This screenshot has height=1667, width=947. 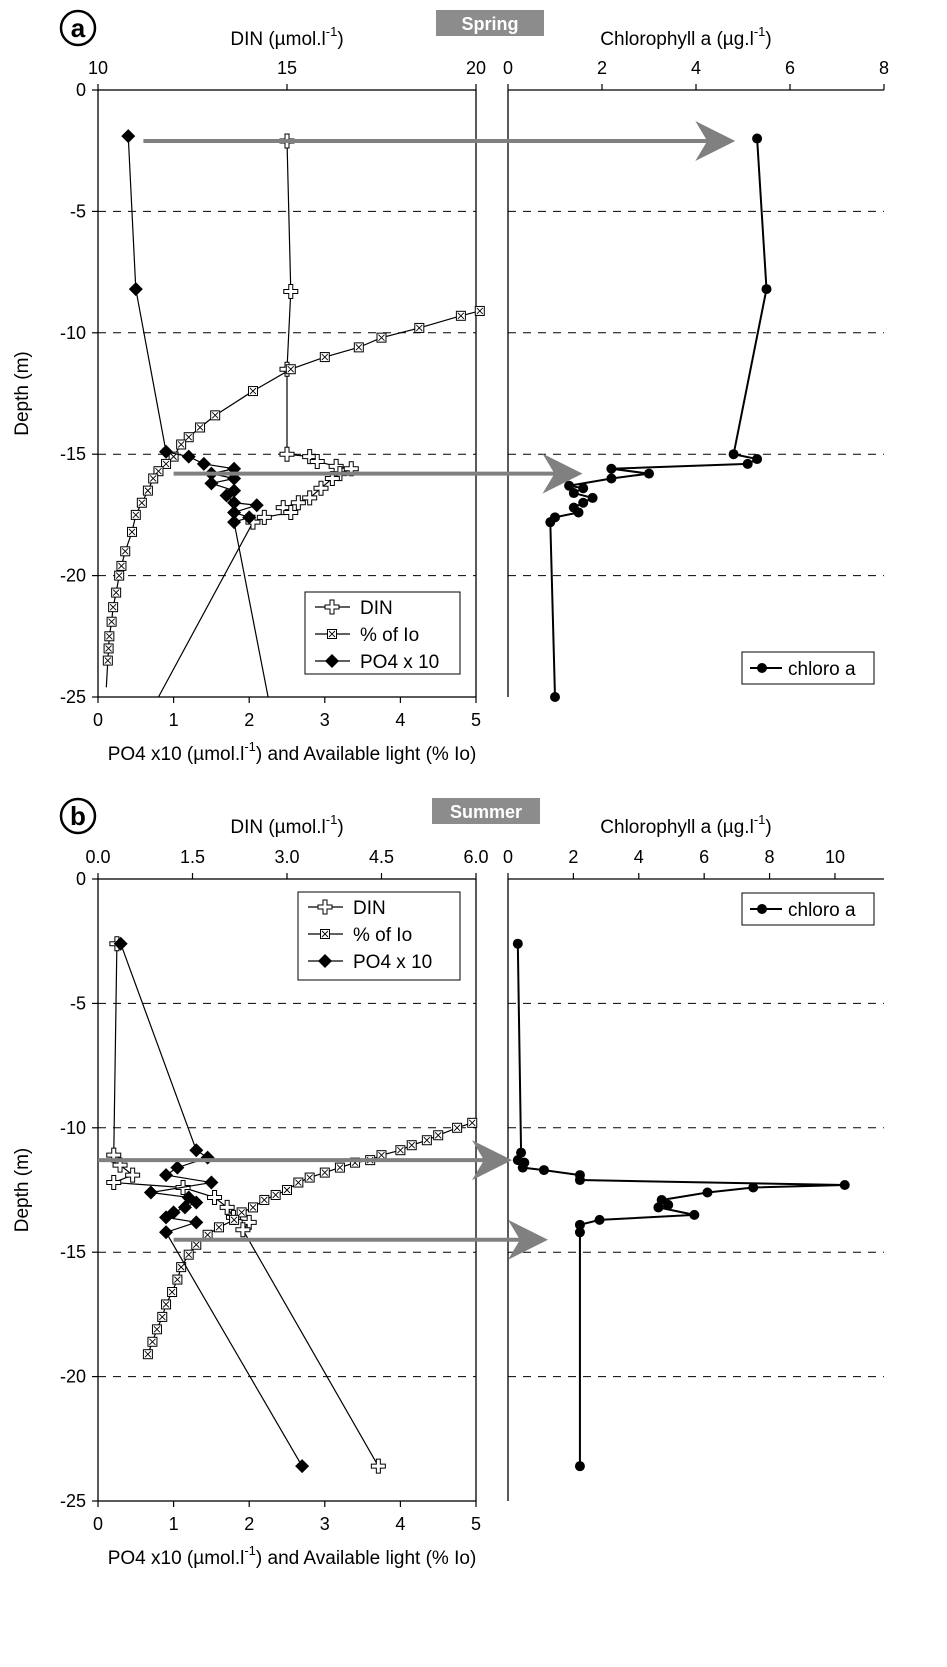 I want to click on series-chloro-a, so click(x=681, y=1205).